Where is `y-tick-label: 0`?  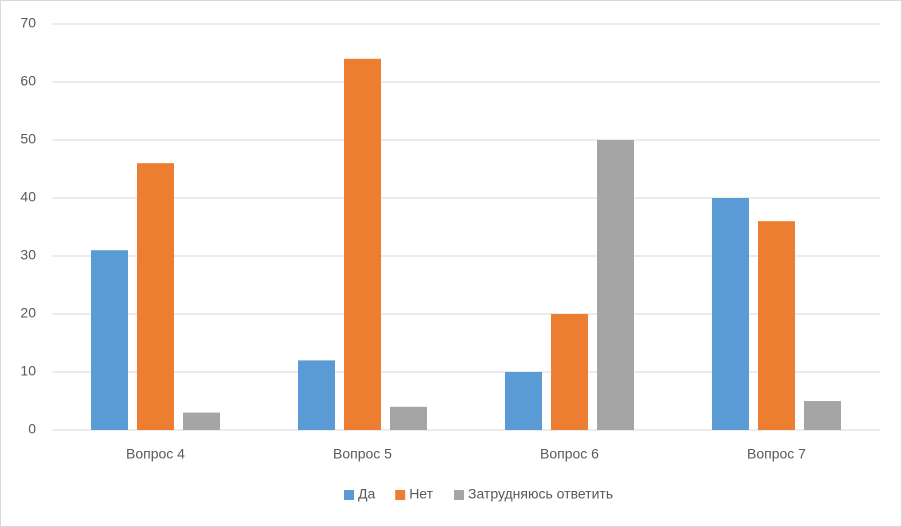 y-tick-label: 0 is located at coordinates (32, 429).